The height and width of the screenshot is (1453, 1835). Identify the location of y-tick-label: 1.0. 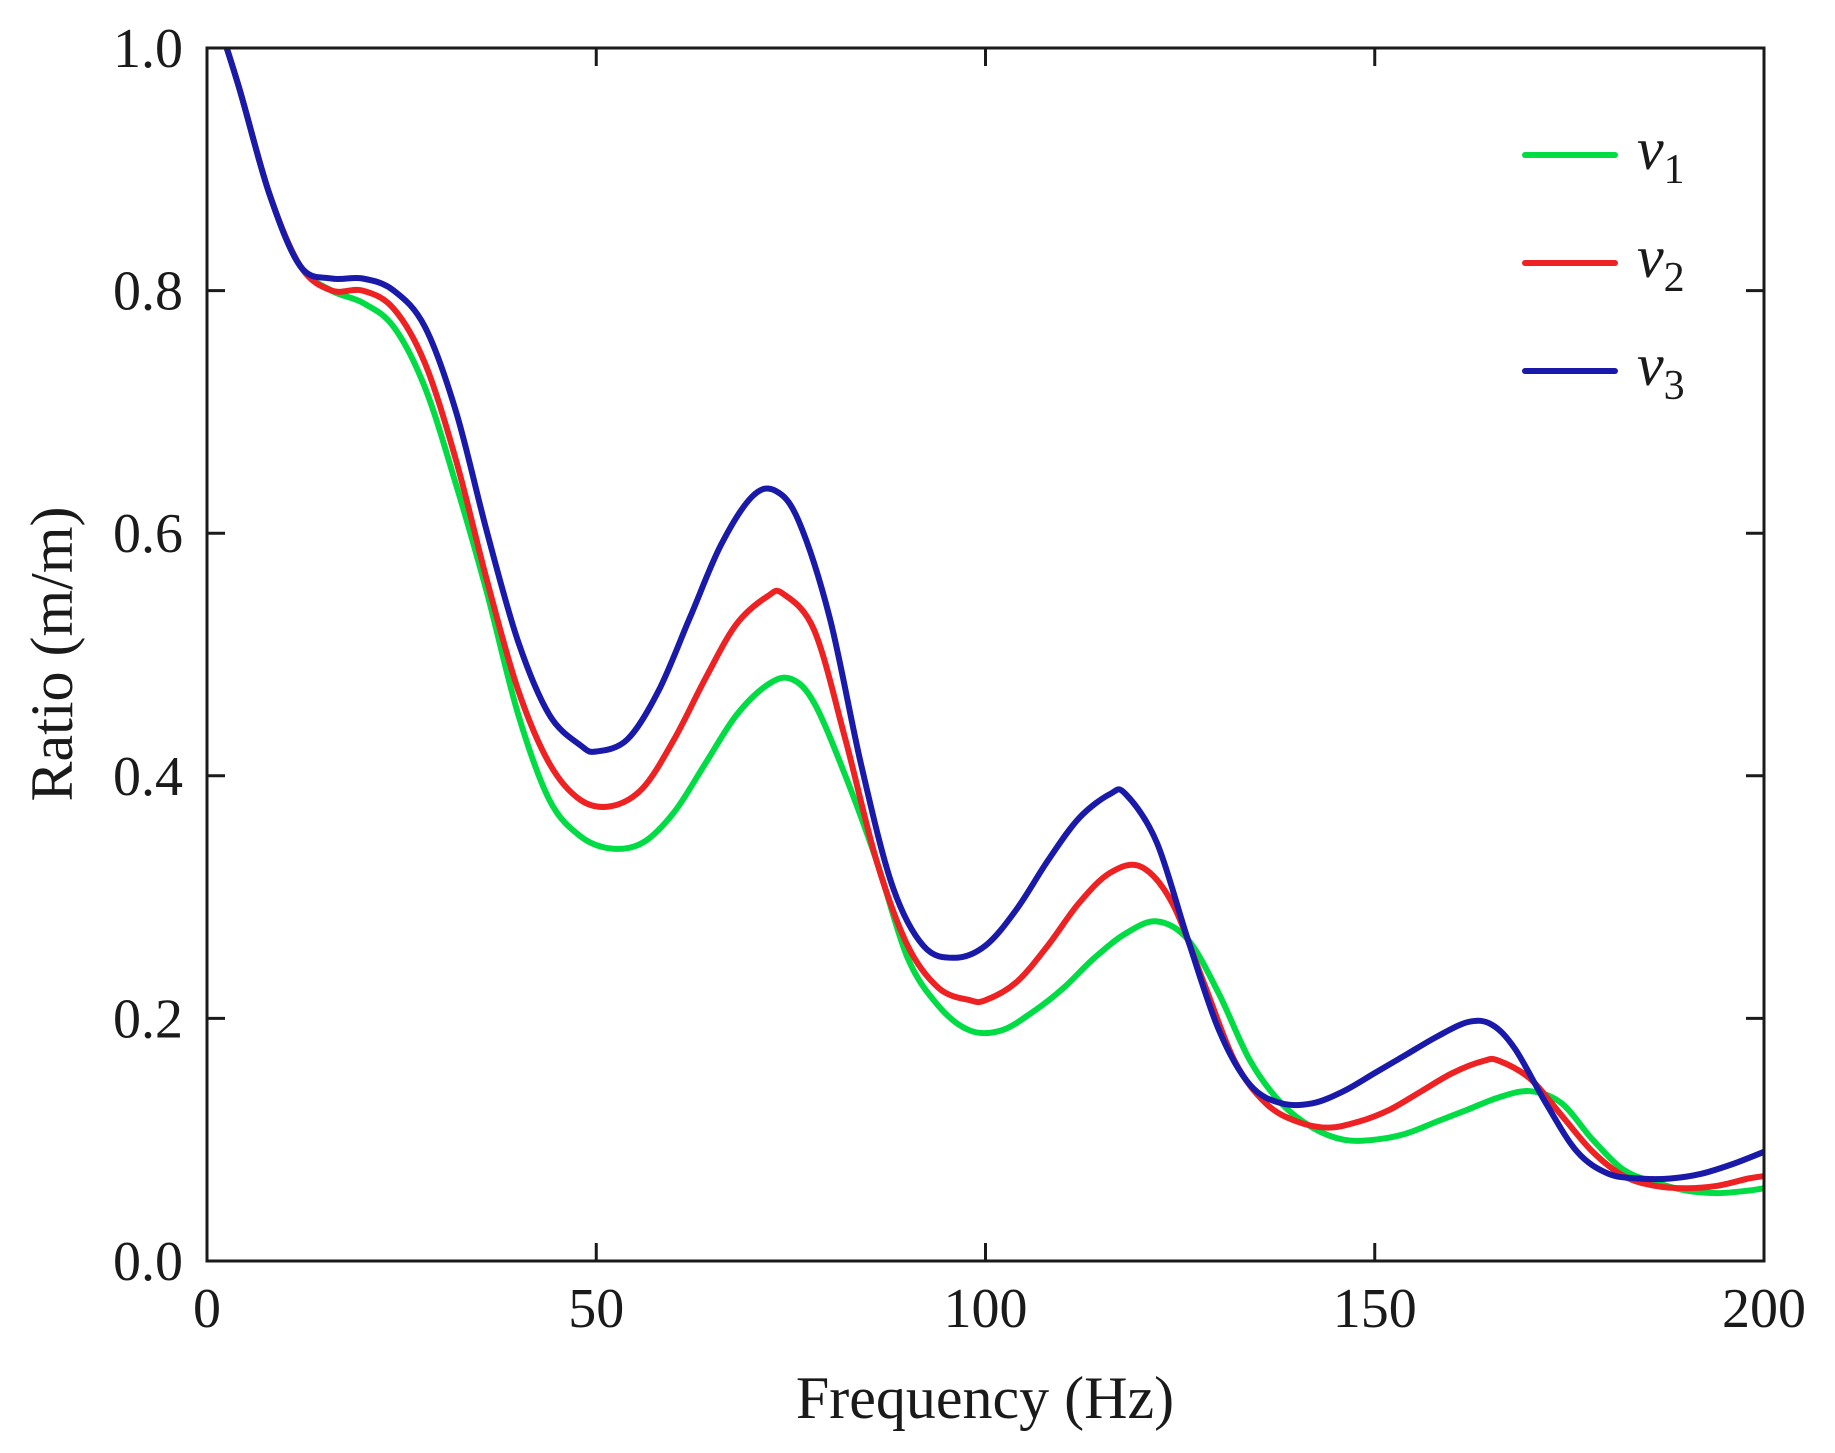
(148, 49).